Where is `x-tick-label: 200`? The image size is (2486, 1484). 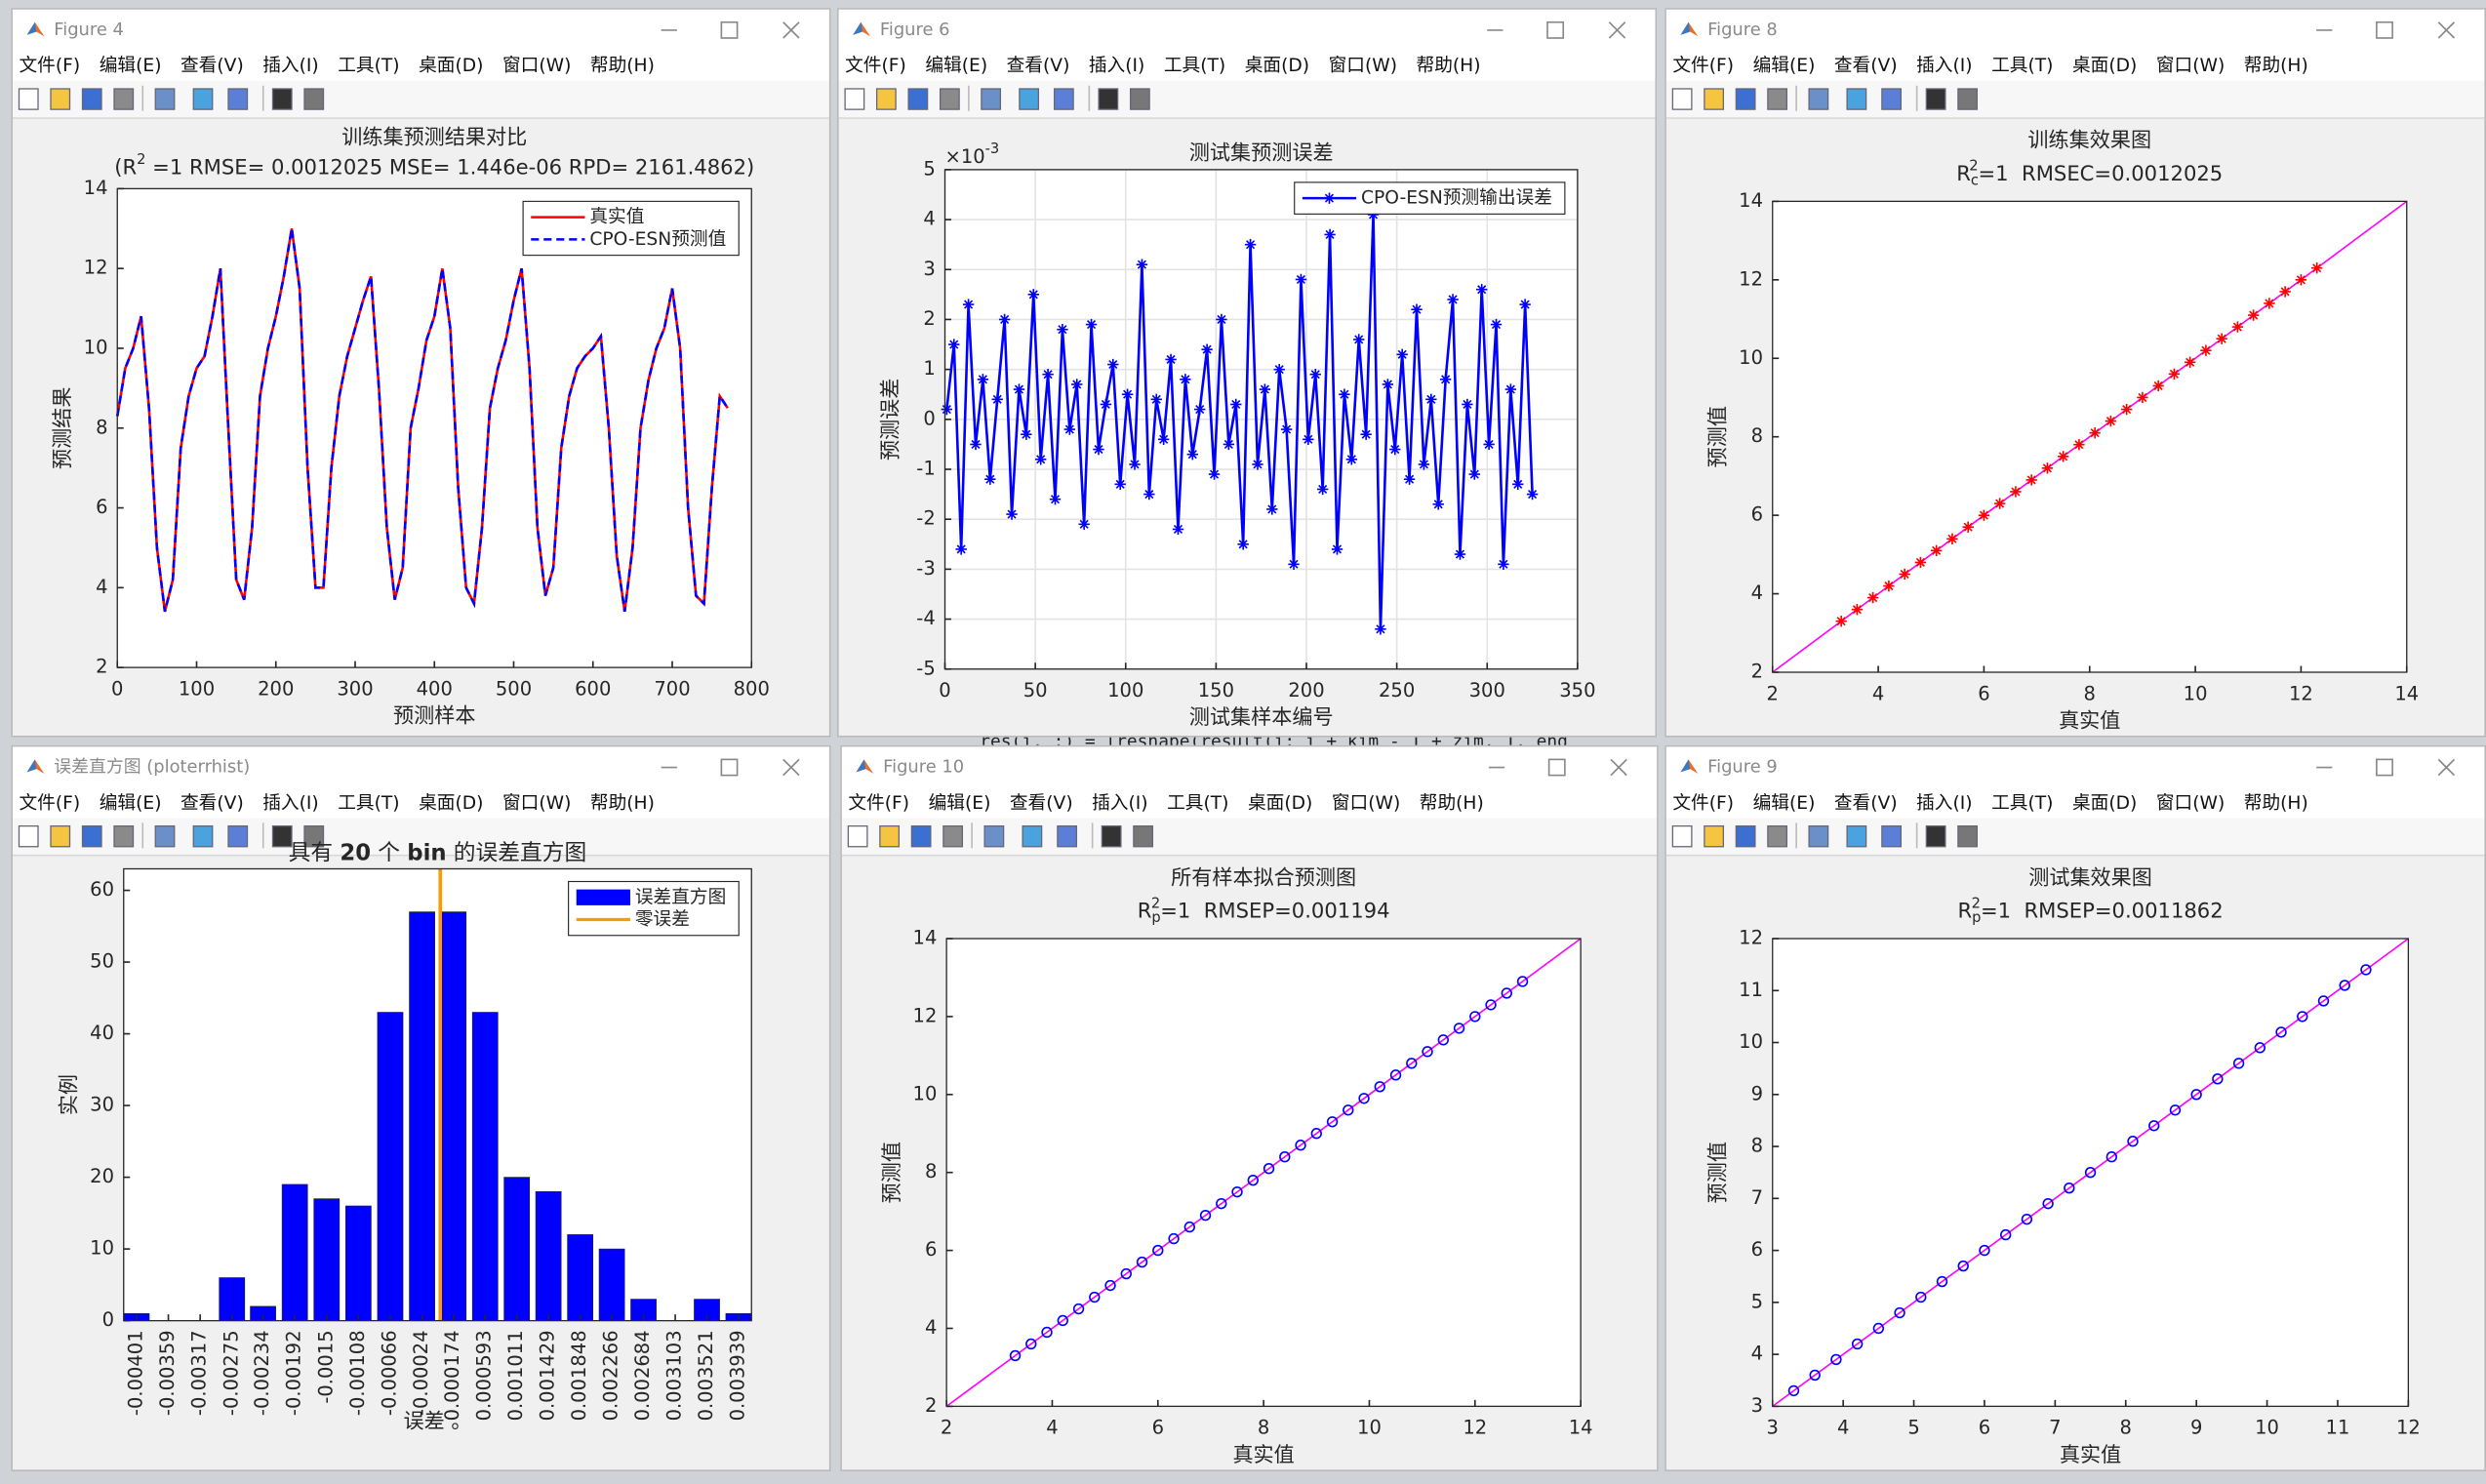
x-tick-label: 200 is located at coordinates (1306, 690).